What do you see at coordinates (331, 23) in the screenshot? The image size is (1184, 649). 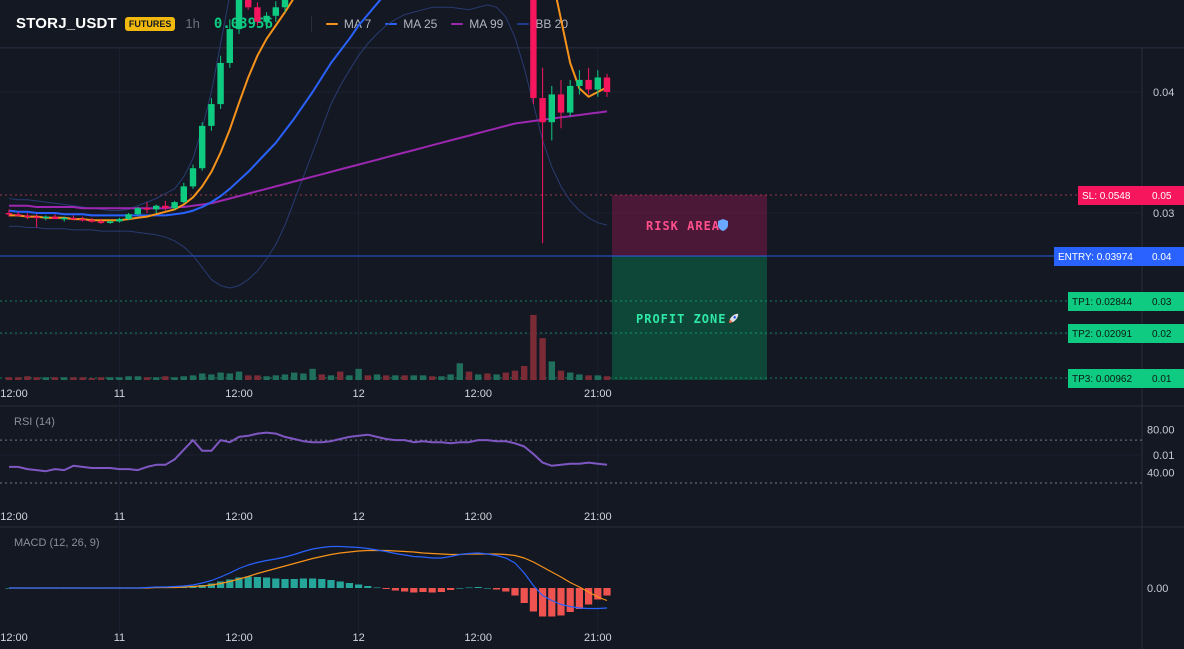 I see `legend-ma7-swatch` at bounding box center [331, 23].